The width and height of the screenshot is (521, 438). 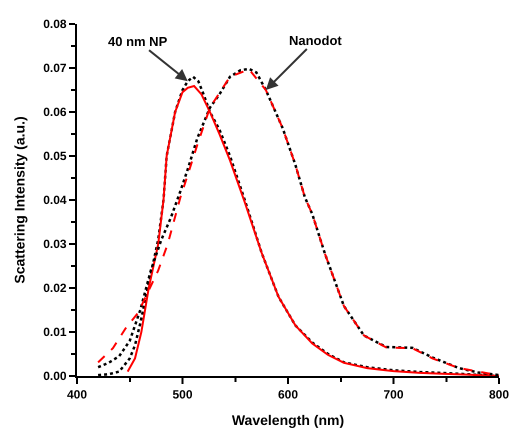 I want to click on y-tick-label: 0.07, so click(x=55, y=68).